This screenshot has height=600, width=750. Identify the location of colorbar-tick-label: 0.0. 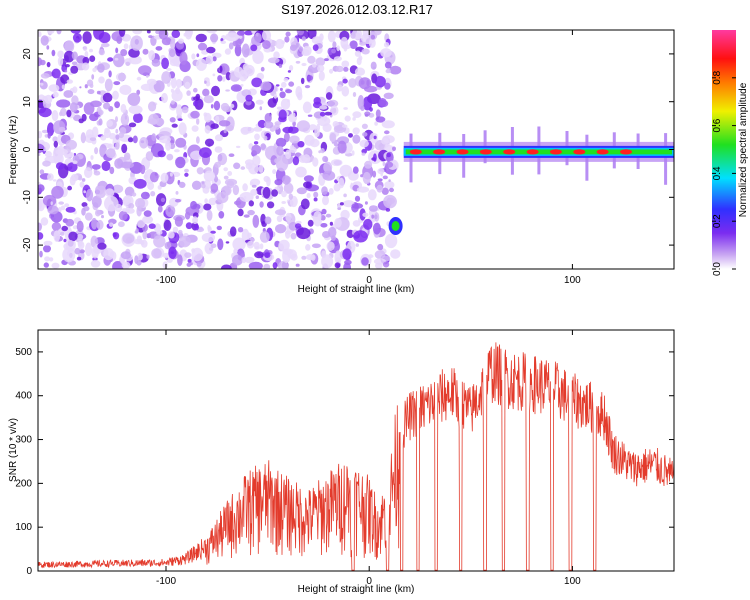
(717, 269).